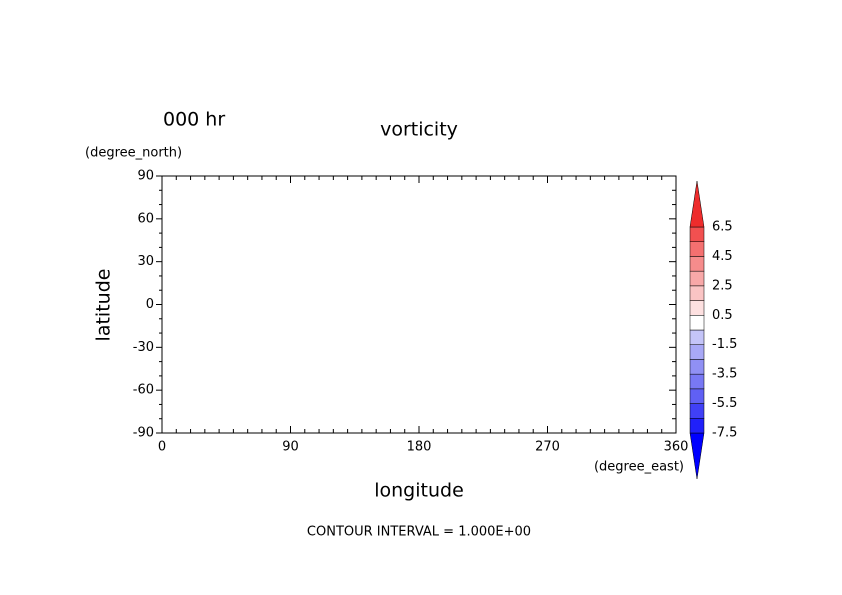 The height and width of the screenshot is (595, 842). Describe the element at coordinates (722, 227) in the screenshot. I see `colorbar-label: 6.5` at that location.